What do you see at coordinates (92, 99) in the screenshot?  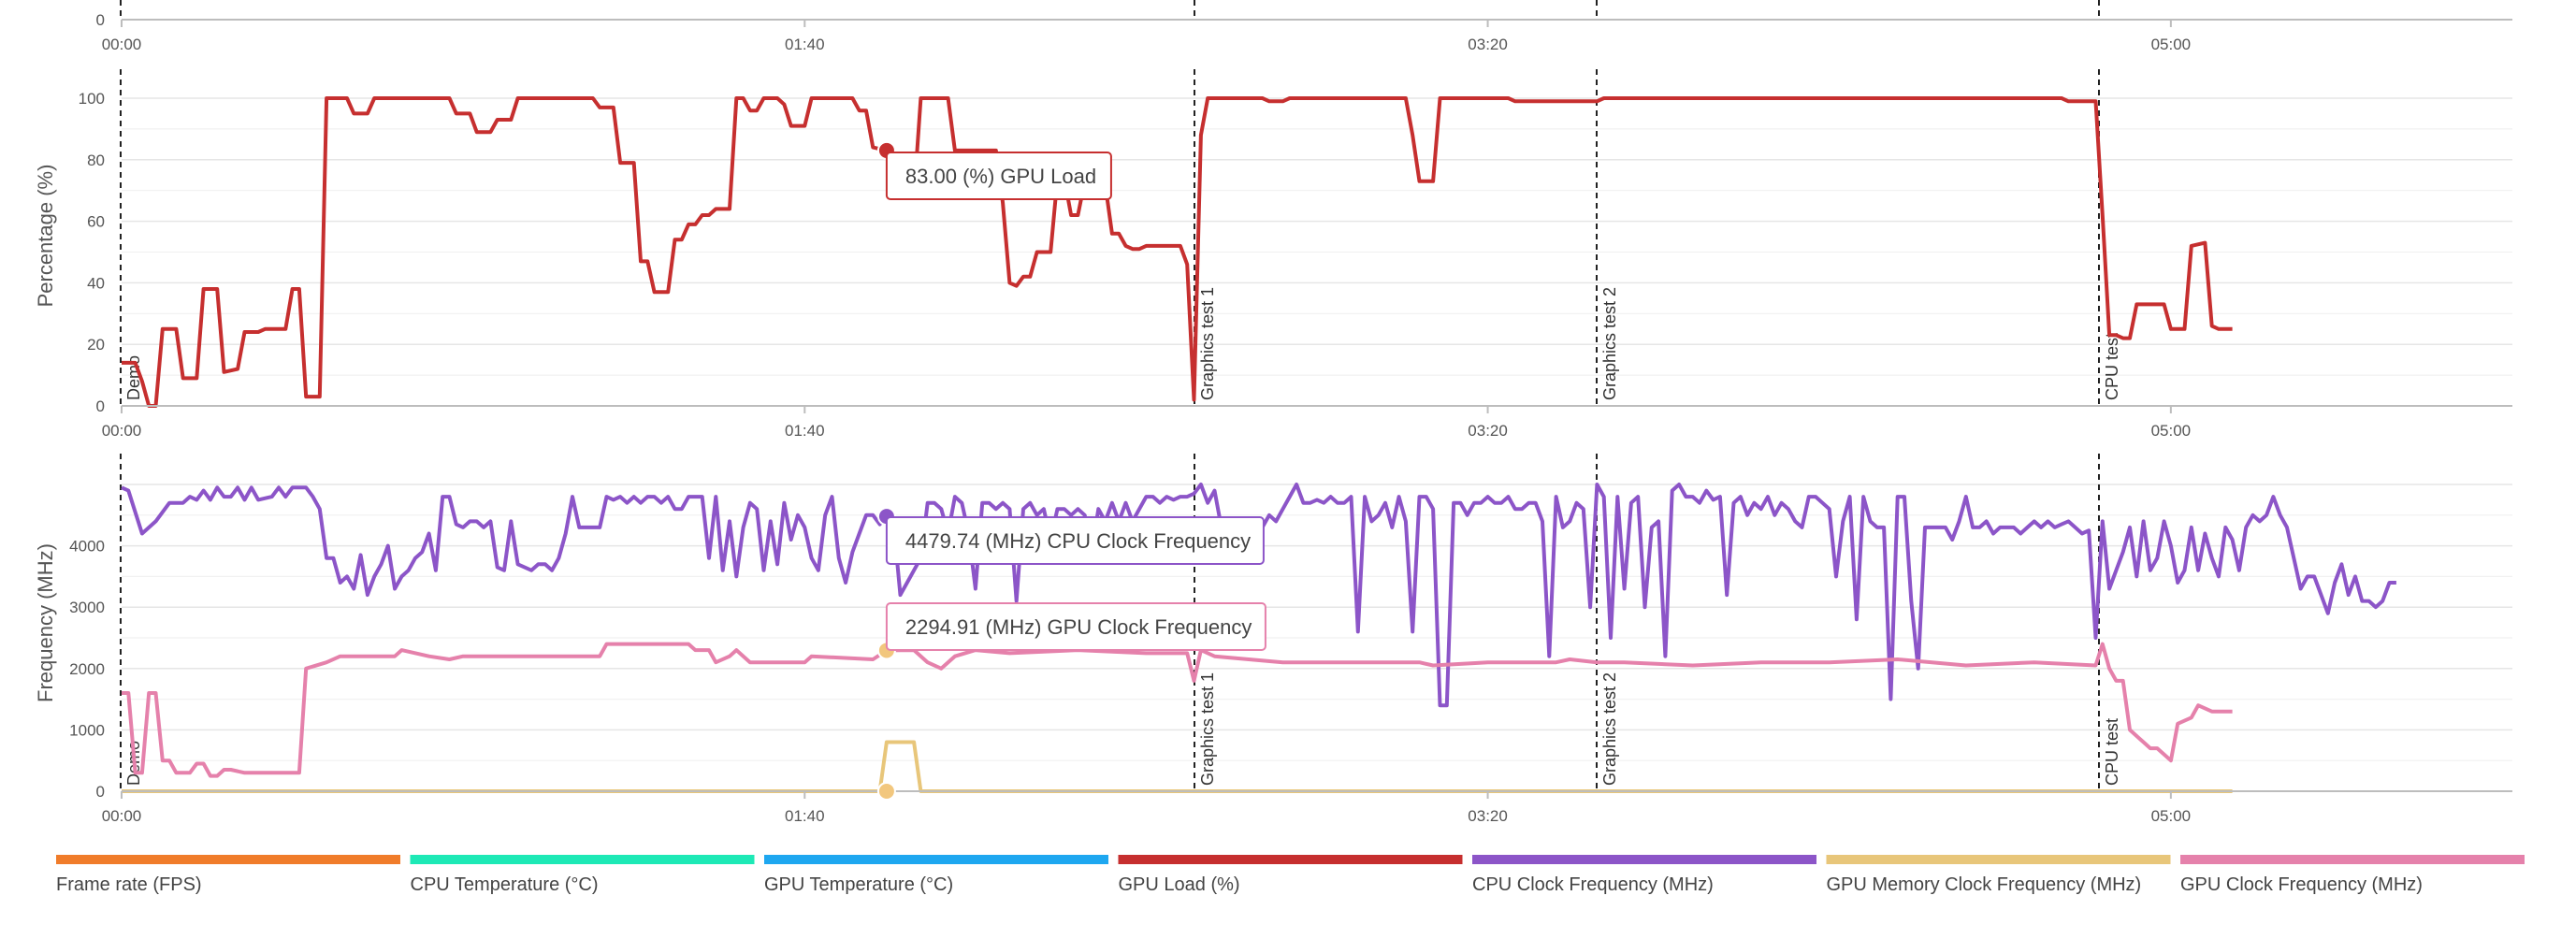 I see `y-tick-label: 100` at bounding box center [92, 99].